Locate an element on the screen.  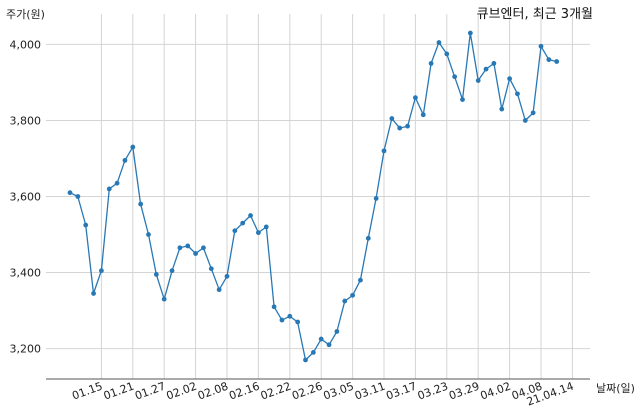
x-tick-label: 04.02 is located at coordinates (496, 391).